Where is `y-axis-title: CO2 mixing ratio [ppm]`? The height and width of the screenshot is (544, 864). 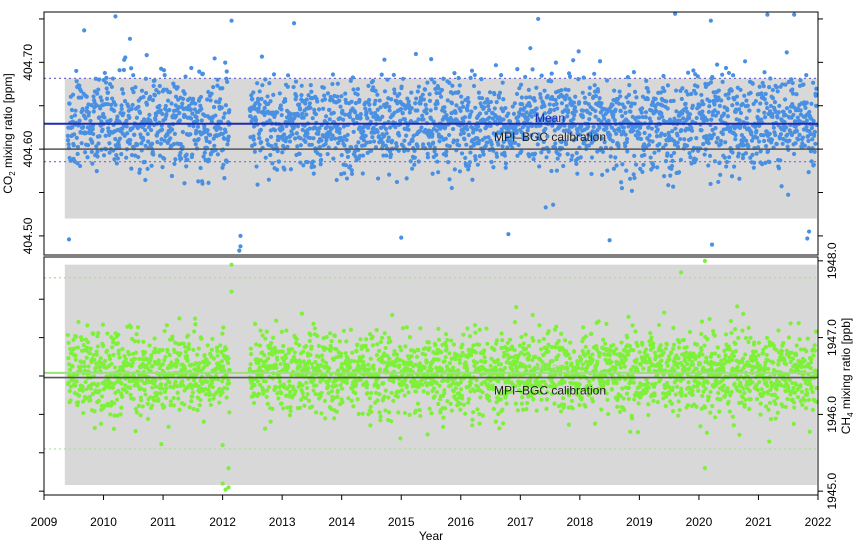 y-axis-title: CO2 mixing ratio [ppm] is located at coordinates (9, 133).